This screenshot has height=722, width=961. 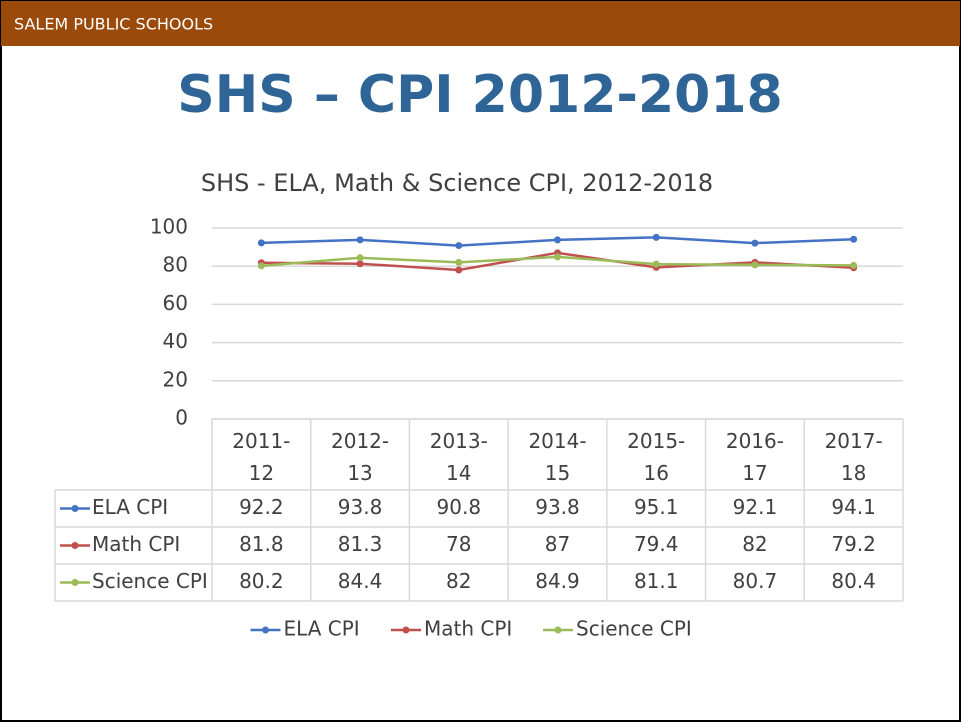 What do you see at coordinates (557, 581) in the screenshot?
I see `table-cell: 84.9` at bounding box center [557, 581].